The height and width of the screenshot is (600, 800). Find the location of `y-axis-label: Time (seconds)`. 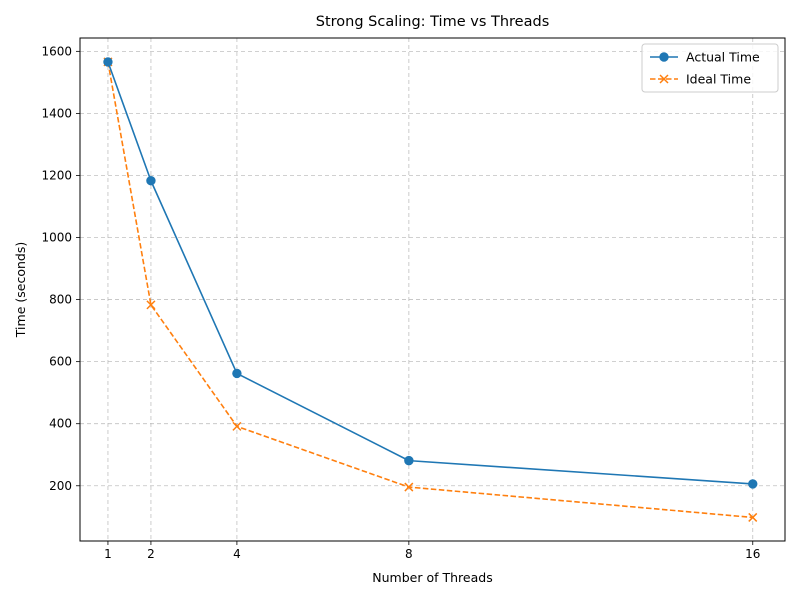

y-axis-label: Time (seconds) is located at coordinates (20, 290).